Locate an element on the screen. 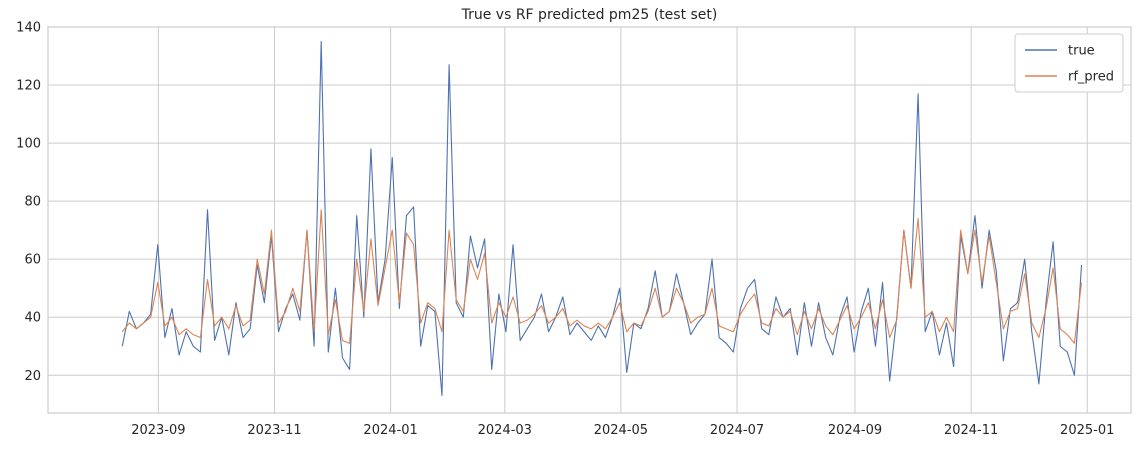 The image size is (1143, 452). y-tick-label: 100 is located at coordinates (28, 144).